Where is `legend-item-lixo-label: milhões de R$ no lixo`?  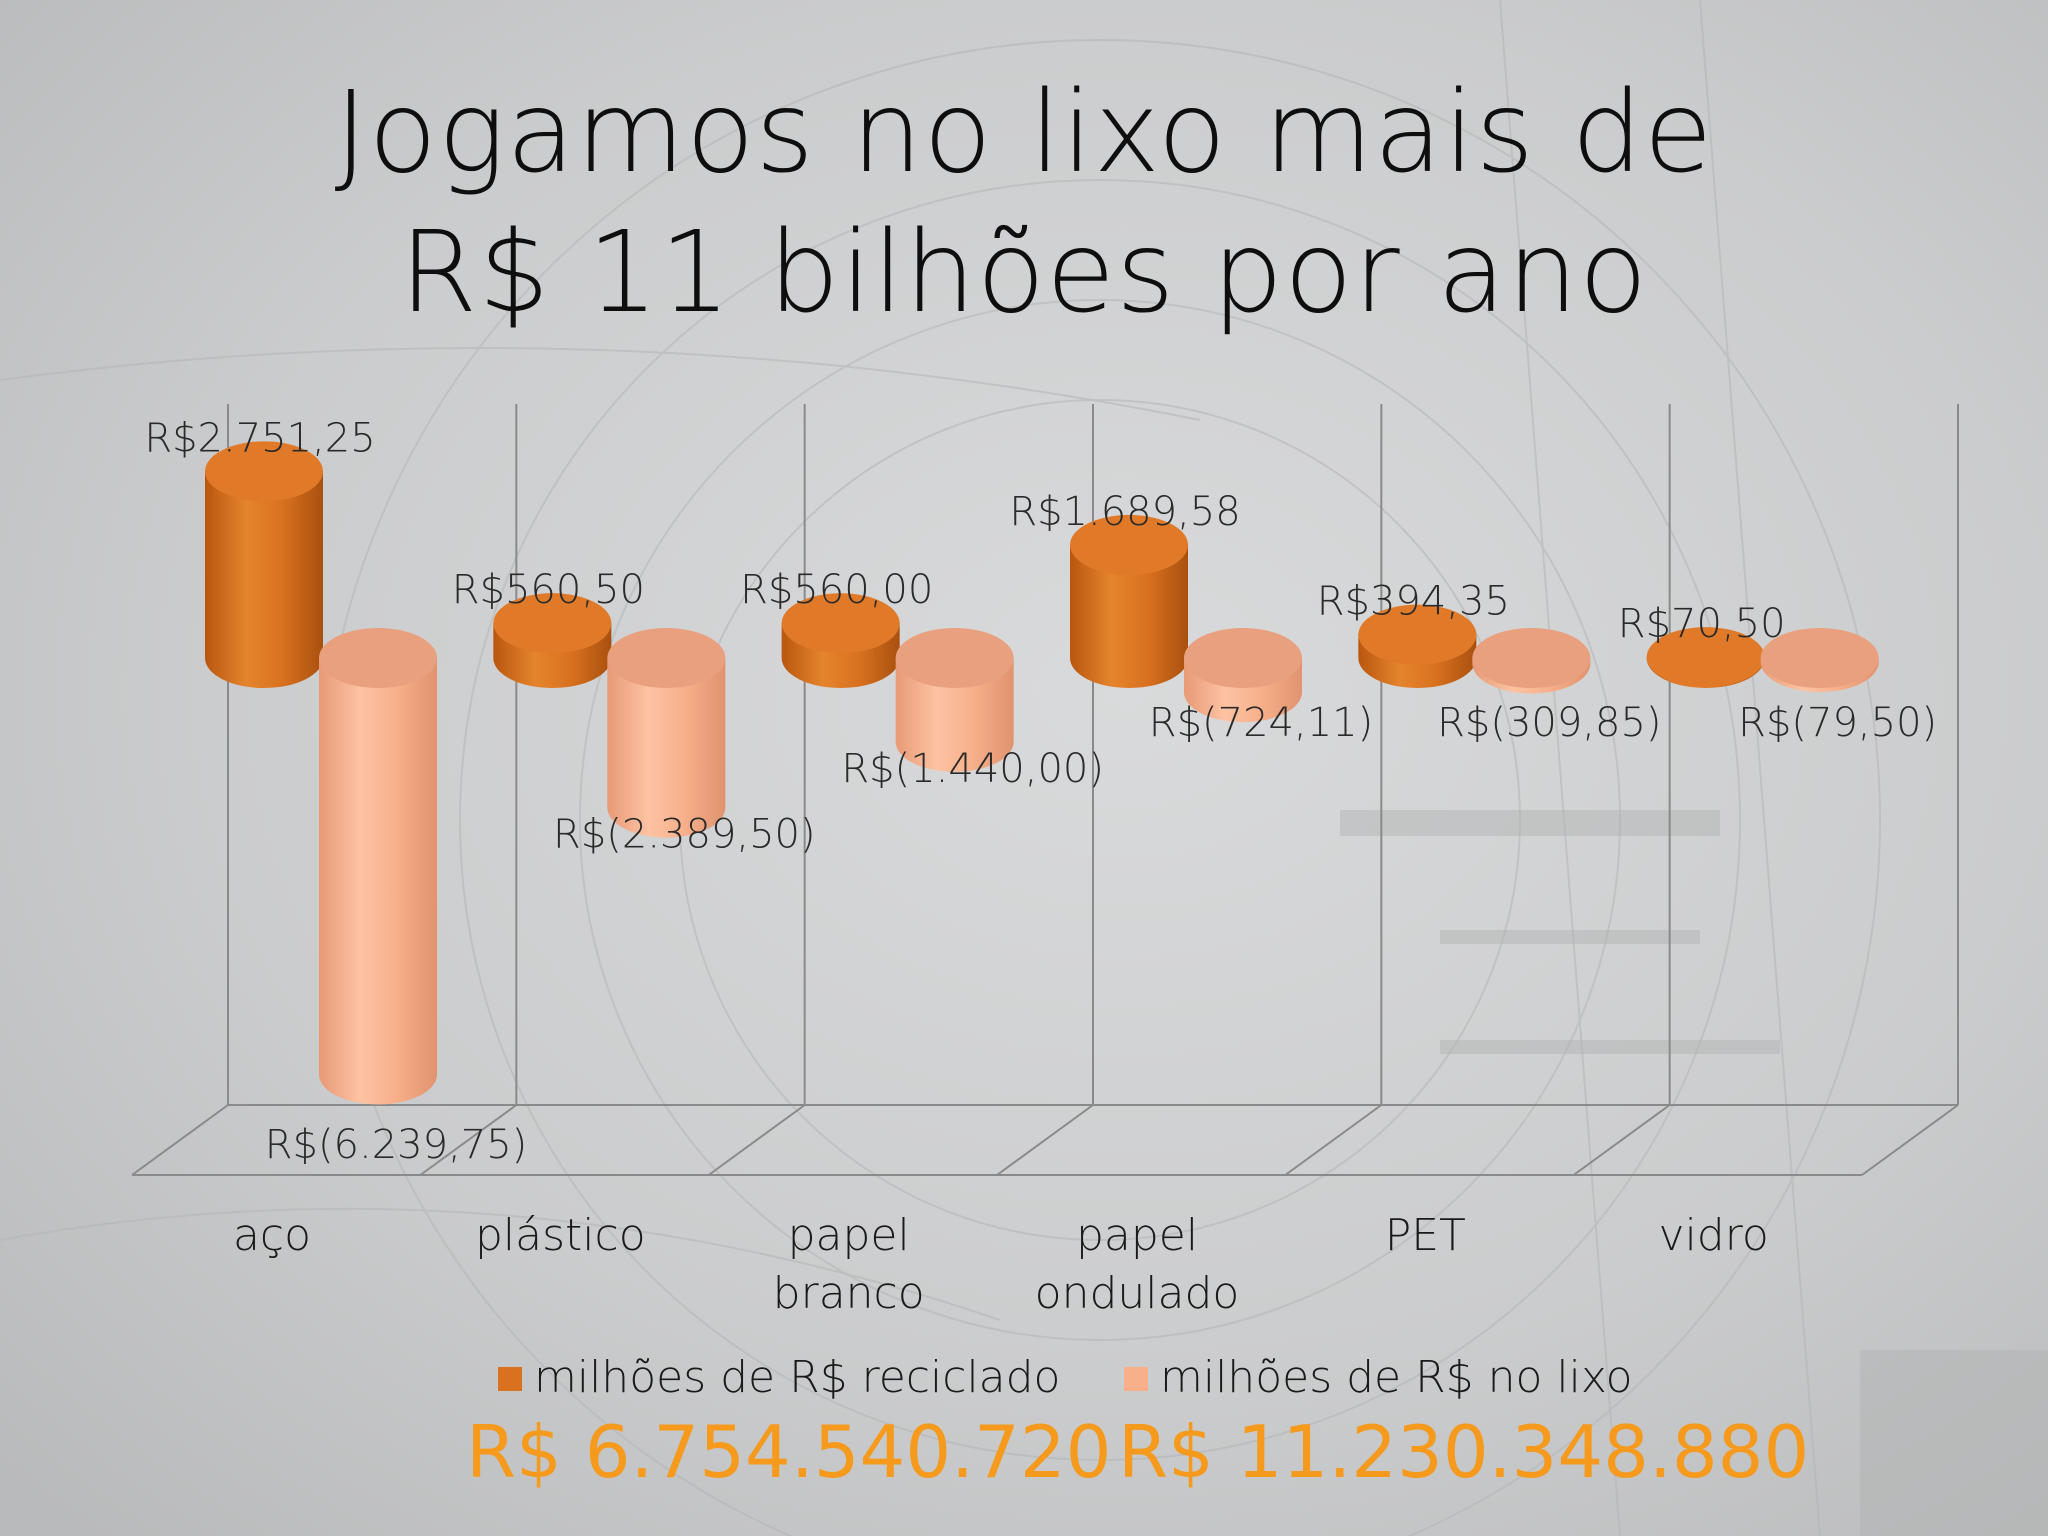 legend-item-lixo-label: milhões de R$ no lixo is located at coordinates (1396, 1377).